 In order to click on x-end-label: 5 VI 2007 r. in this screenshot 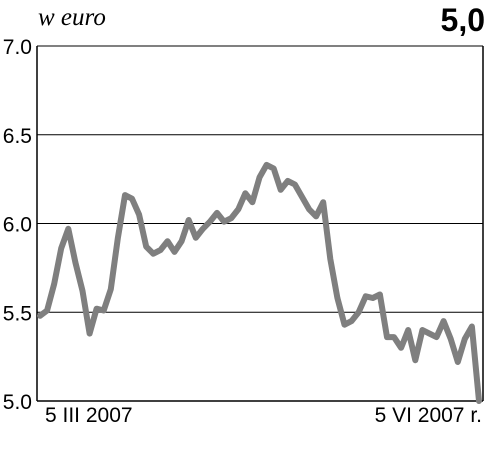, I will do `click(428, 415)`.